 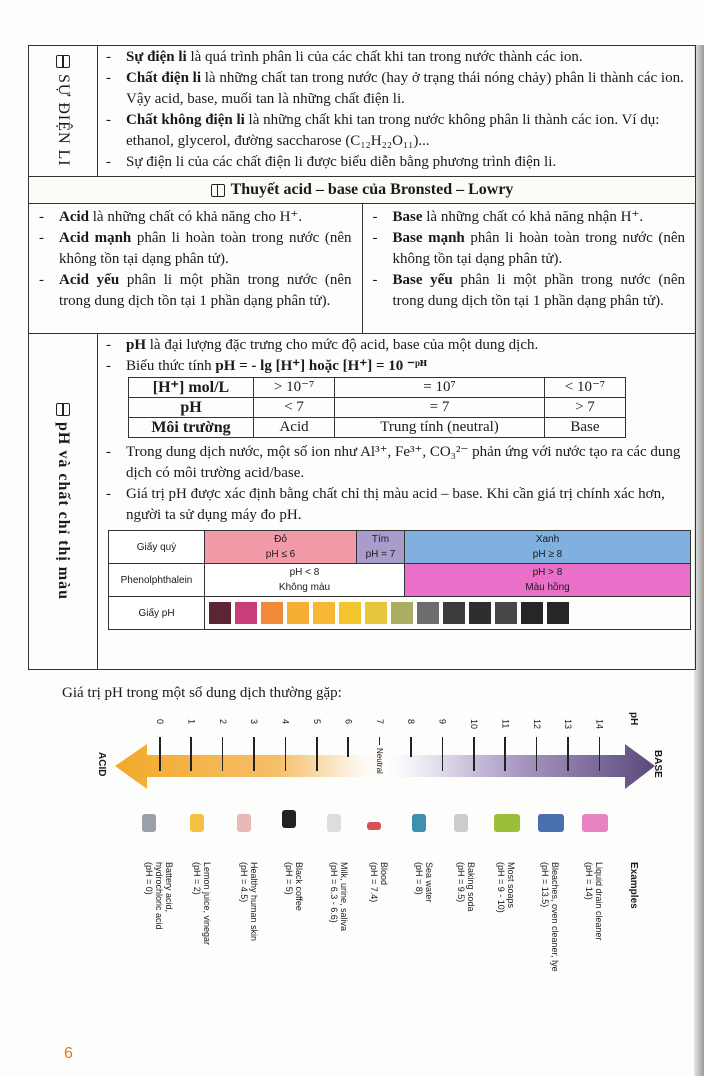 I want to click on label-line: Baking soda, so click(x=471, y=887).